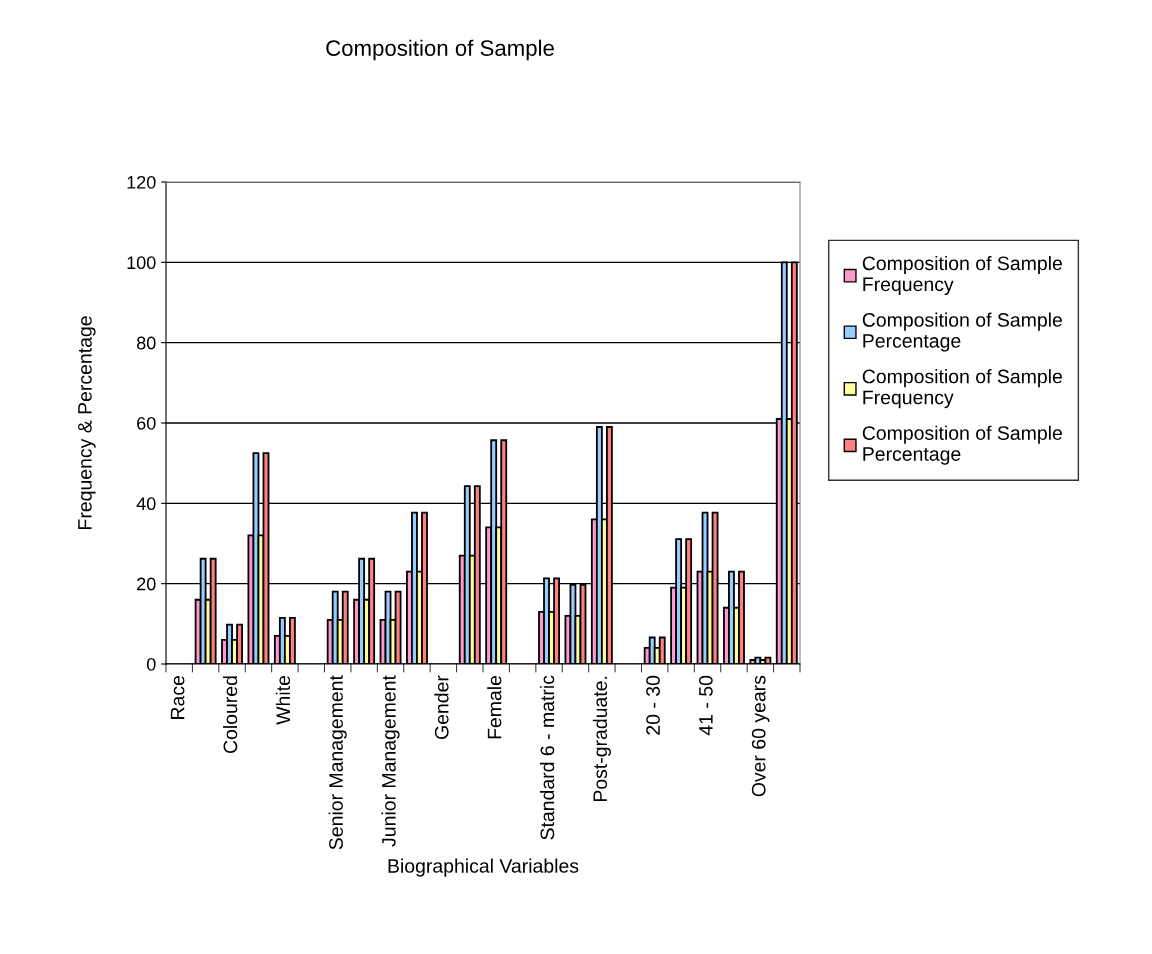 This screenshot has width=1152, height=954. Describe the element at coordinates (141, 182) in the screenshot. I see `y-tick-label: 120` at that location.